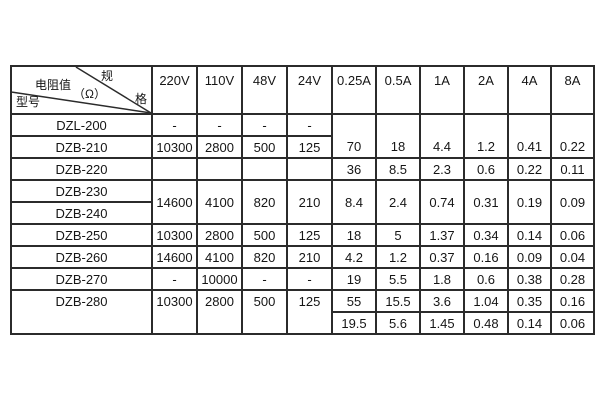  What do you see at coordinates (486, 279) in the screenshot?
I see `value-cell: 0.6` at bounding box center [486, 279].